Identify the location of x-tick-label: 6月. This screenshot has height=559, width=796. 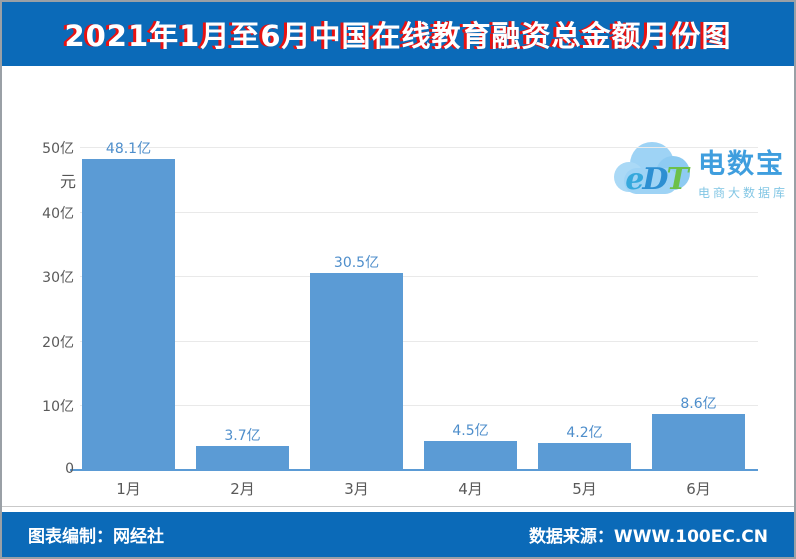
(698, 489).